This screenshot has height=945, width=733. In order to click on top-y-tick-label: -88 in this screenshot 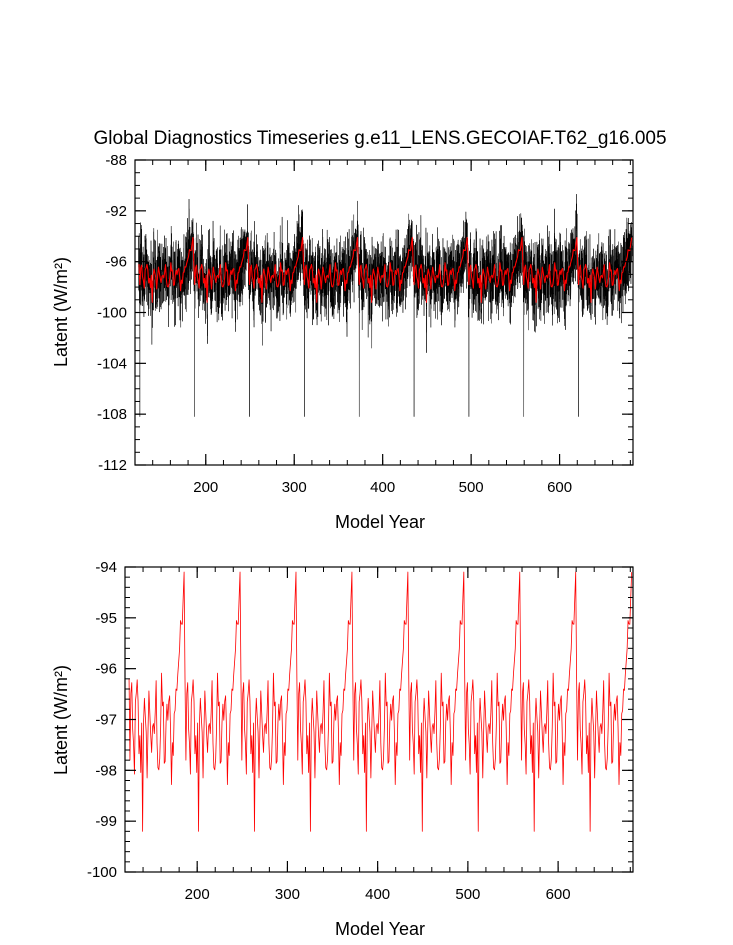, I will do `click(116, 160)`.